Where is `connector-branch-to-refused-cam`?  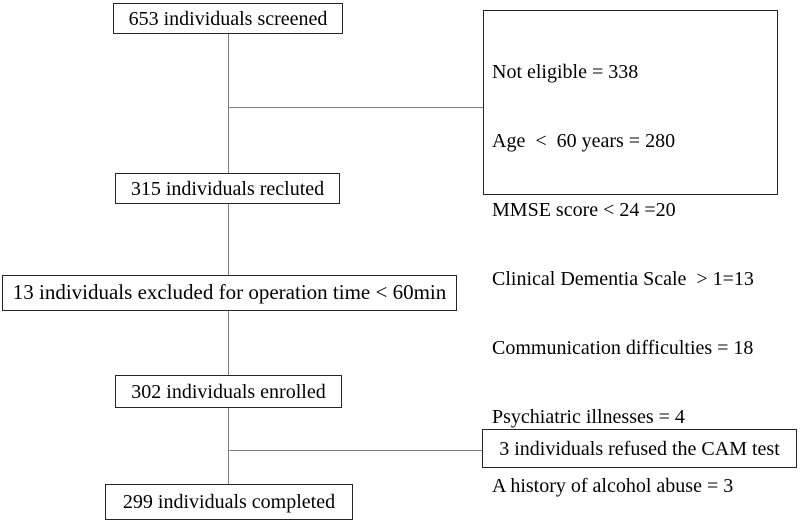 connector-branch-to-refused-cam is located at coordinates (355, 450).